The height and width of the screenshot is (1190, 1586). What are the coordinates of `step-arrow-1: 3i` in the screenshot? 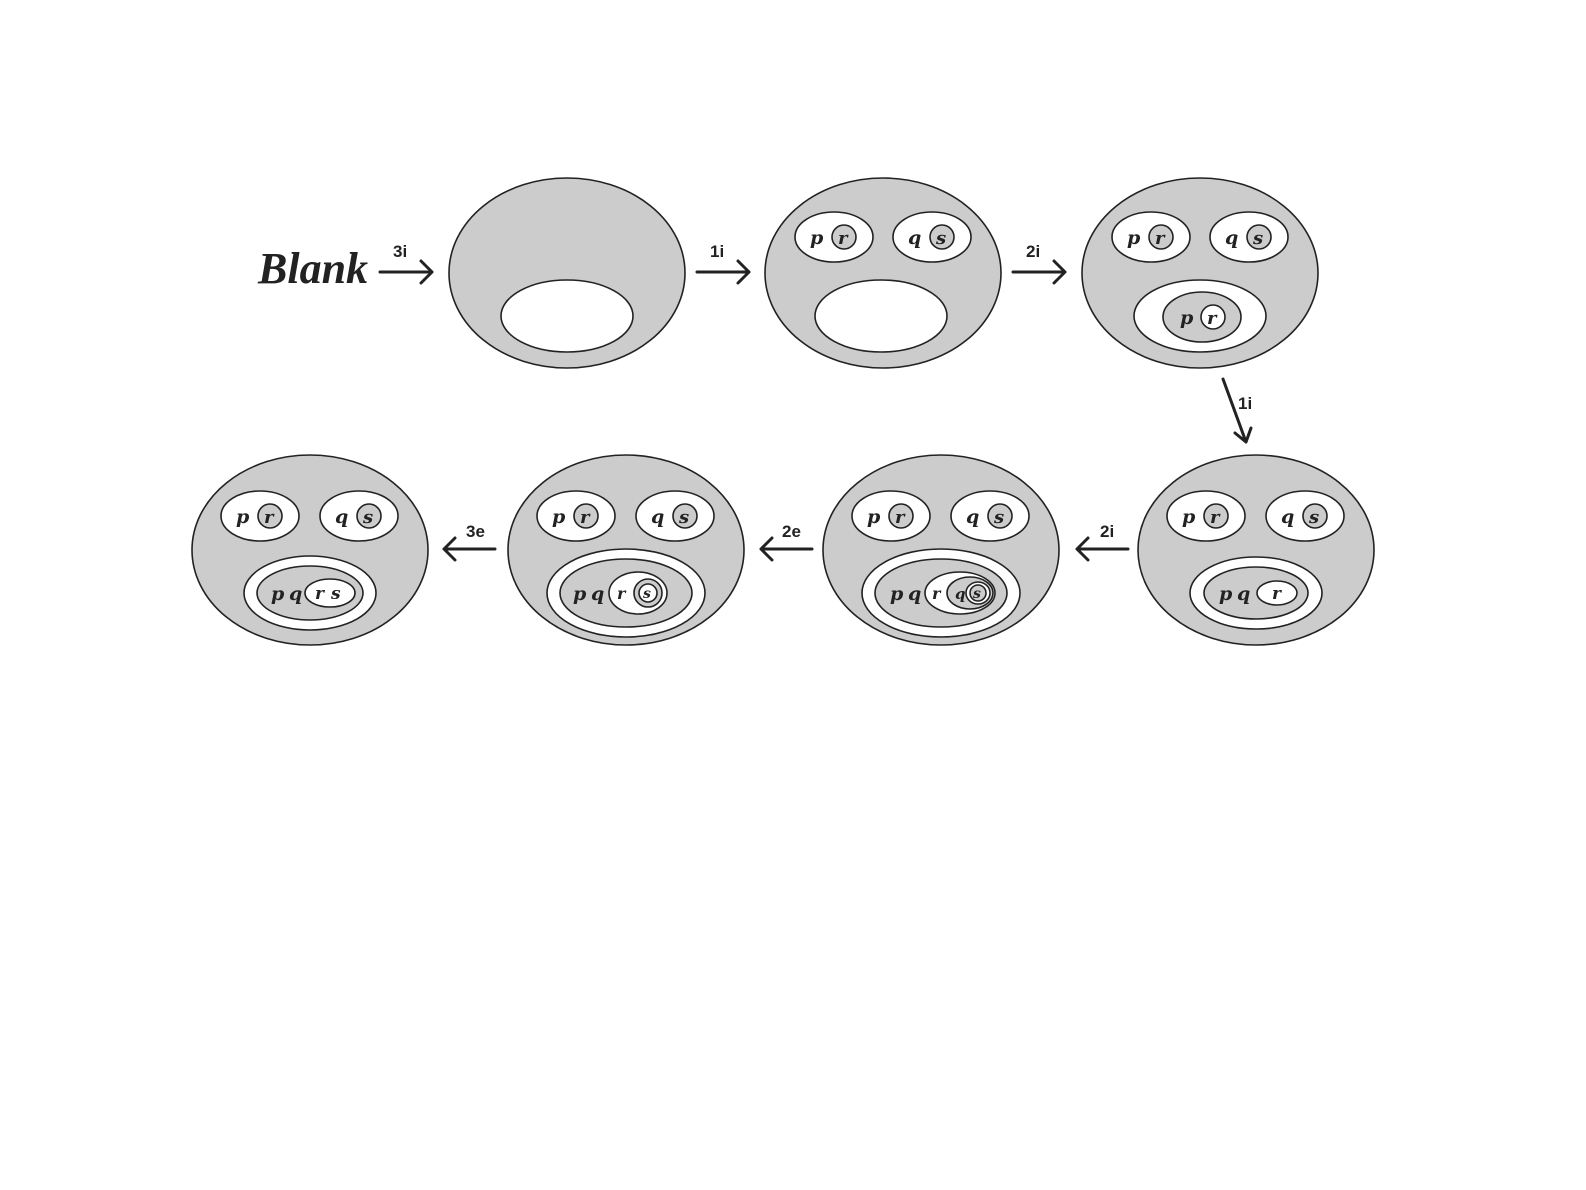 It's located at (406, 263).